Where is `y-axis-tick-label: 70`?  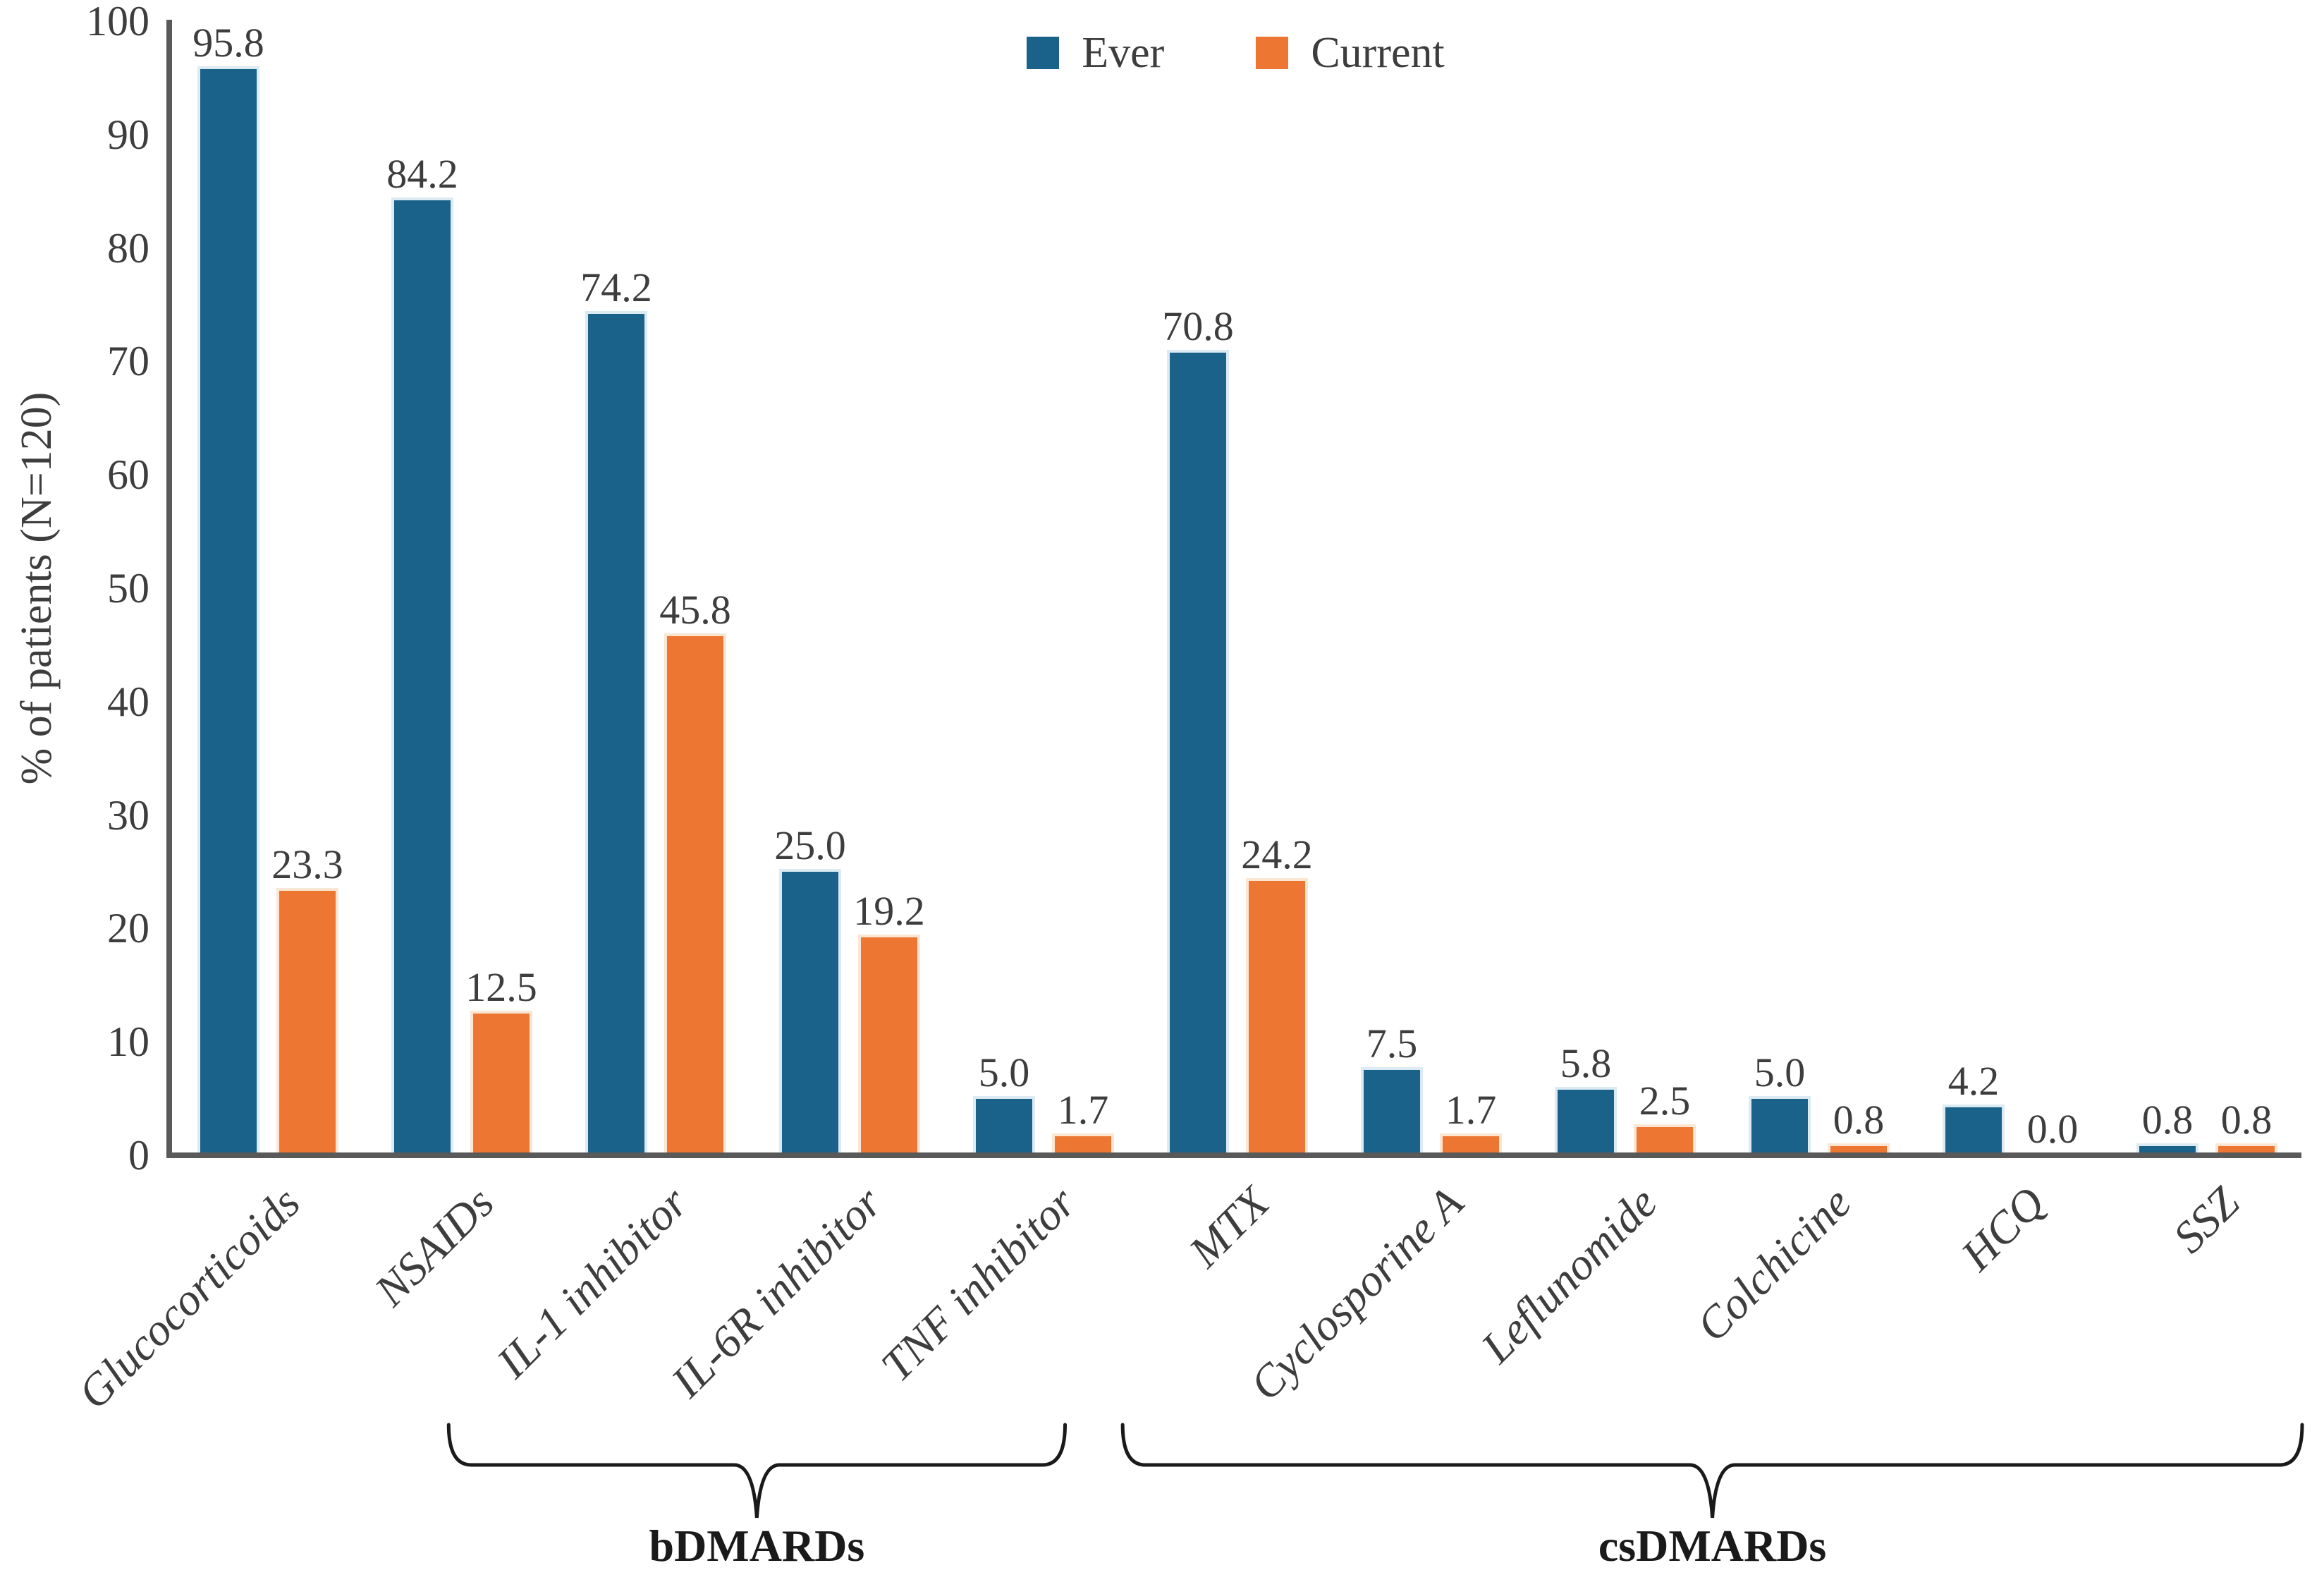 y-axis-tick-label: 70 is located at coordinates (128, 361).